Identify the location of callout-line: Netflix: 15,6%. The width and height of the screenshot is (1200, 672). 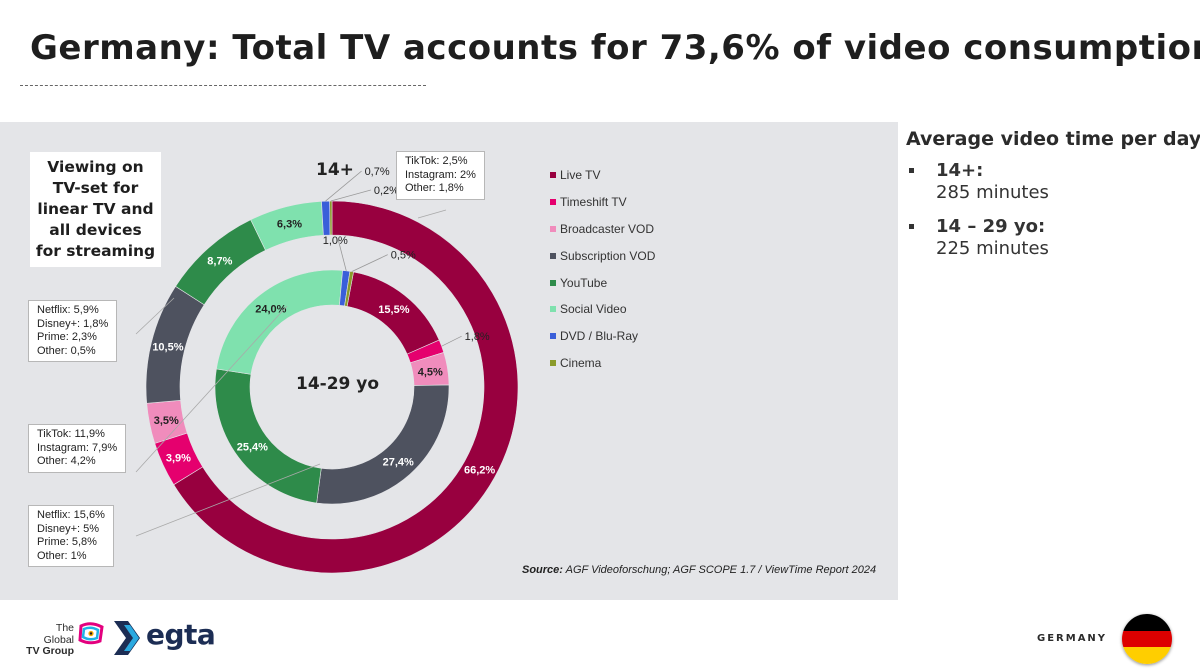
(71, 515).